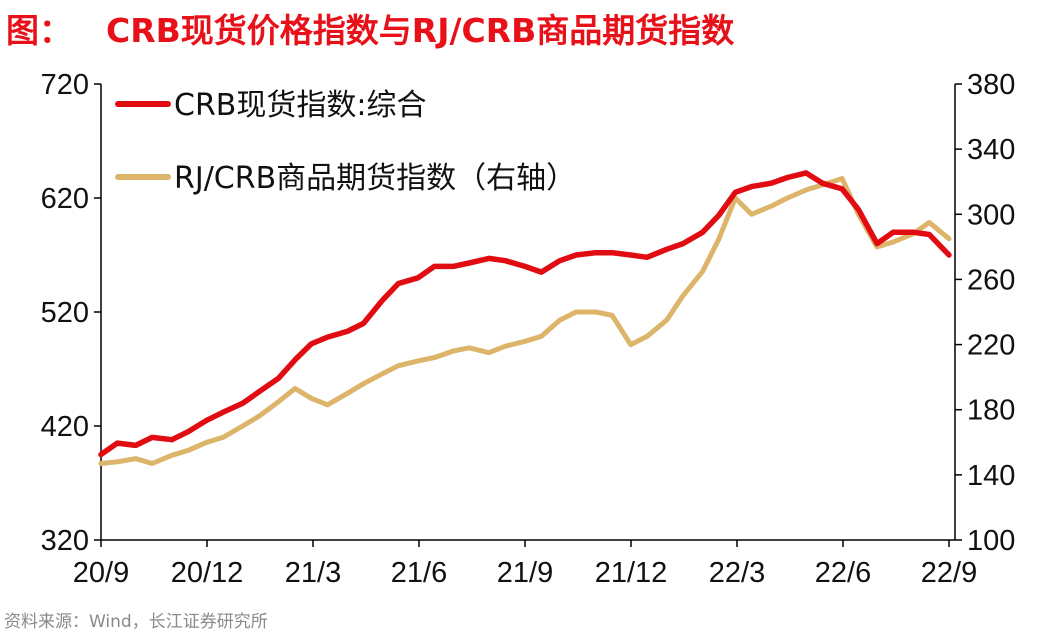  I want to click on x-tick-label: 20/9, so click(101, 573).